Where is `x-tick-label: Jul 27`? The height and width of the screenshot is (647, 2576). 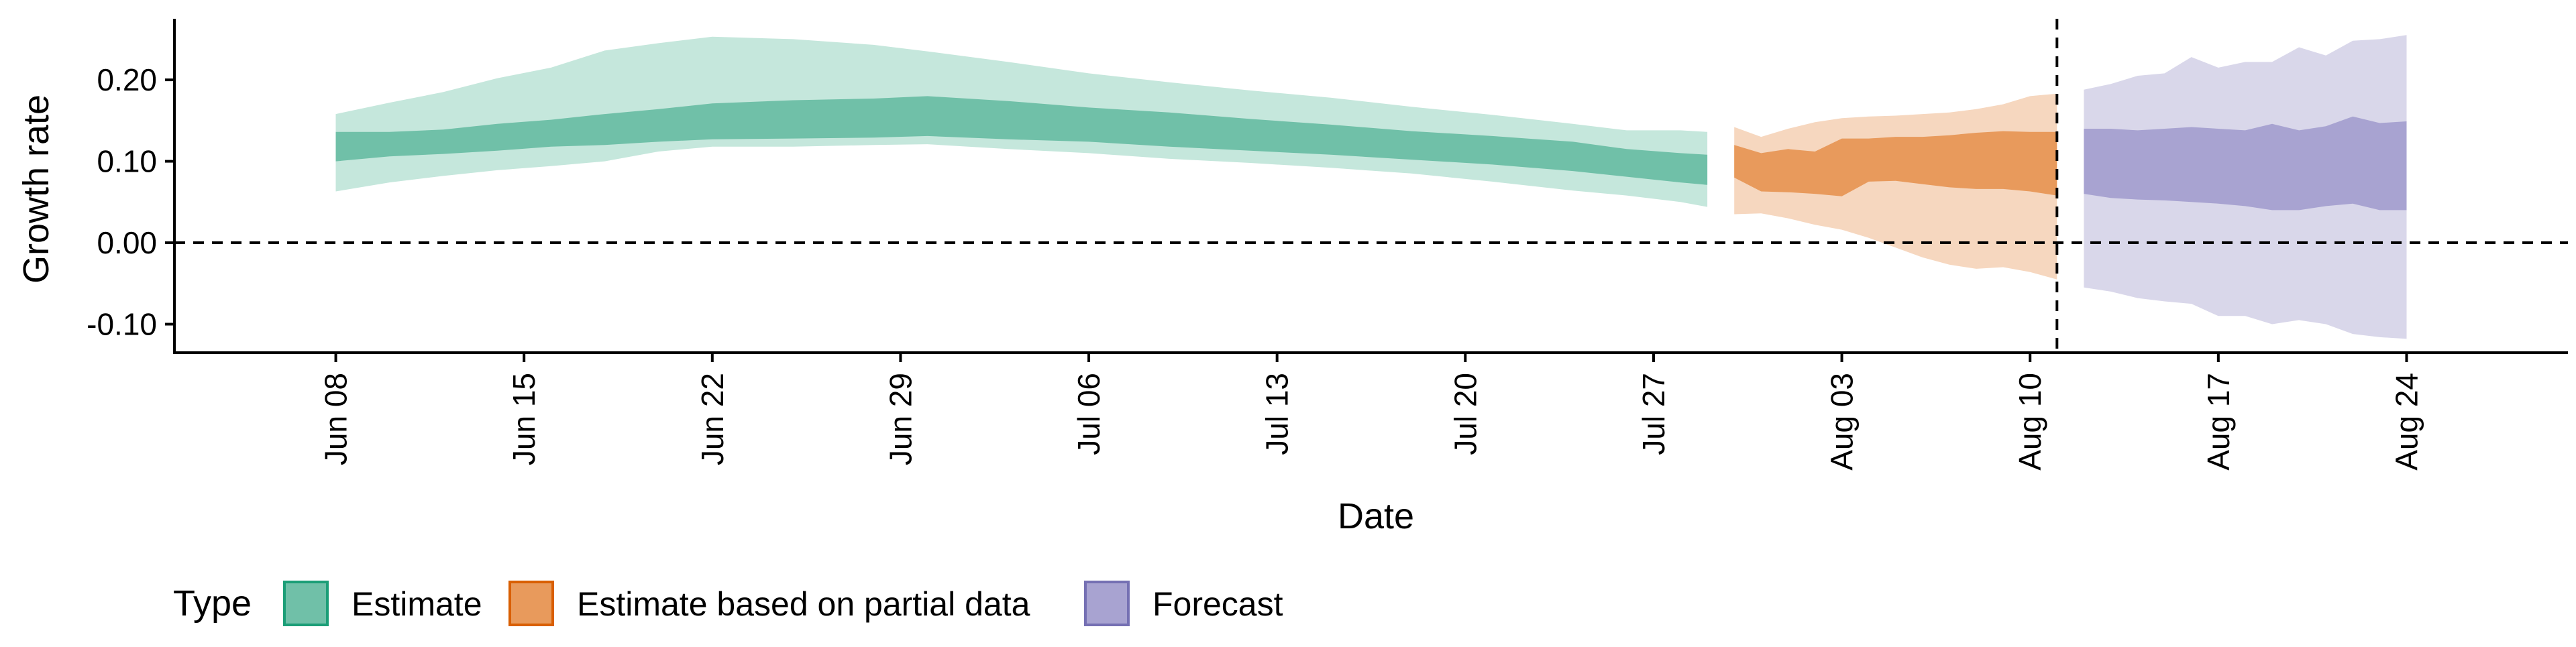
x-tick-label: Jul 27 is located at coordinates (1653, 414).